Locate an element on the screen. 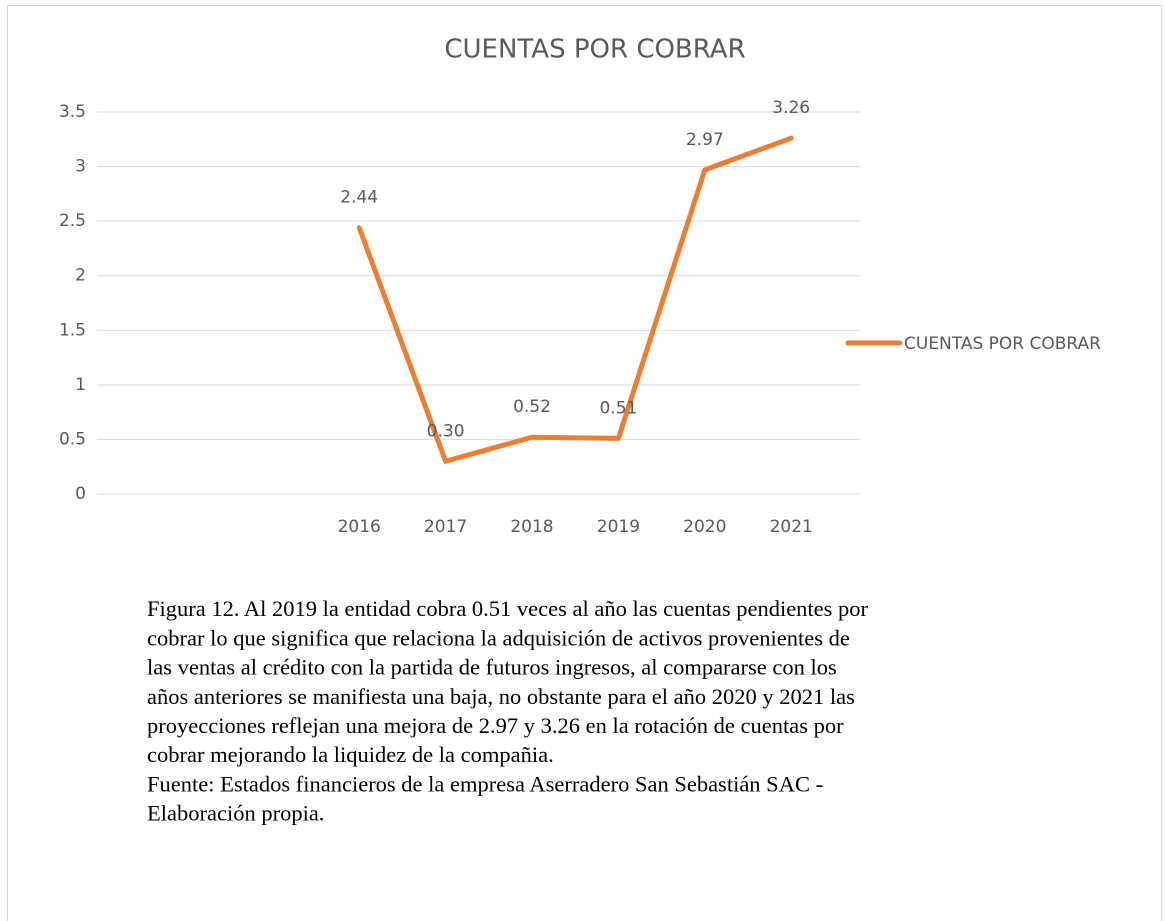 The height and width of the screenshot is (921, 1165). y-tick-label: 2 is located at coordinates (80, 276).